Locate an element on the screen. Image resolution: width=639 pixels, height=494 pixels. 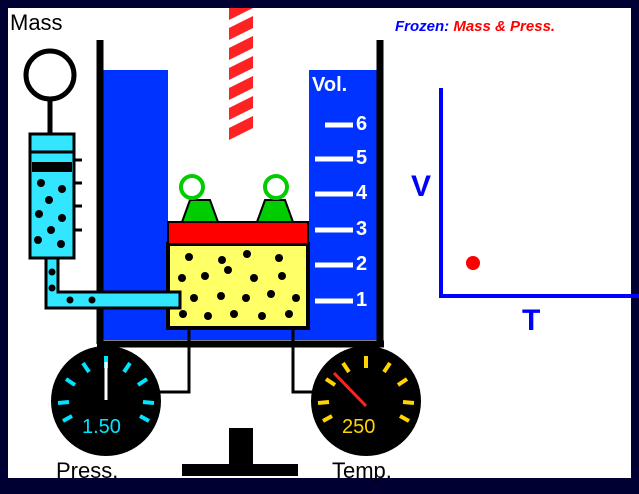
frozen-mass: Mass is located at coordinates (472, 26).